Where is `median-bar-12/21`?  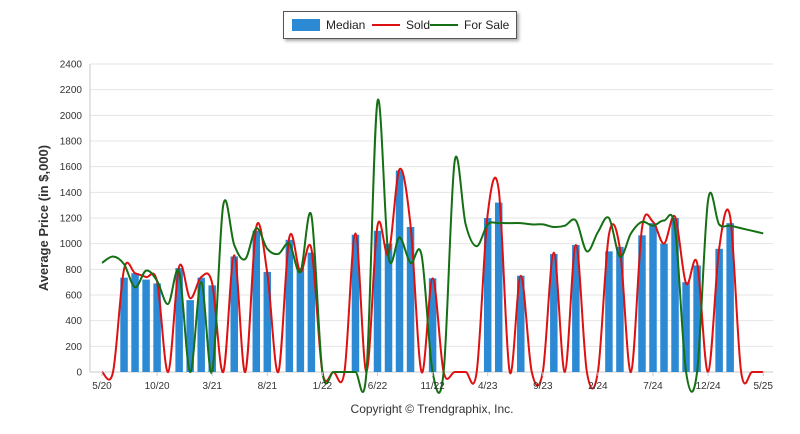
median-bar-12/21 is located at coordinates (311, 312).